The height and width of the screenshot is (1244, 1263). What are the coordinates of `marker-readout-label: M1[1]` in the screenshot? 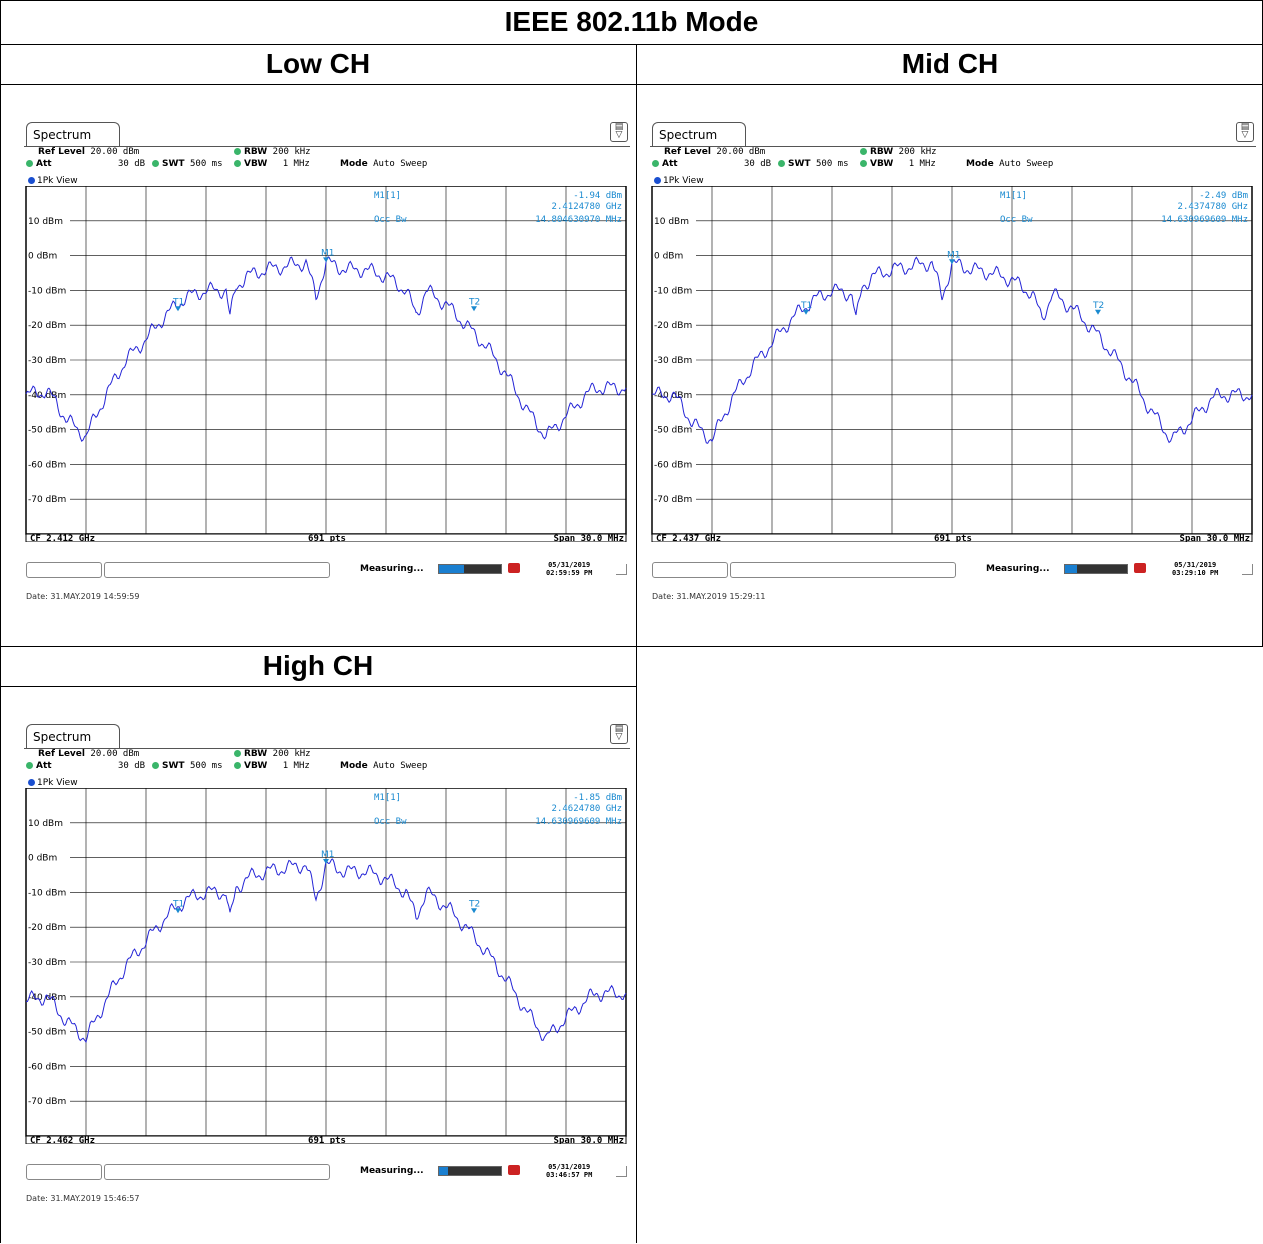 It's located at (387, 196).